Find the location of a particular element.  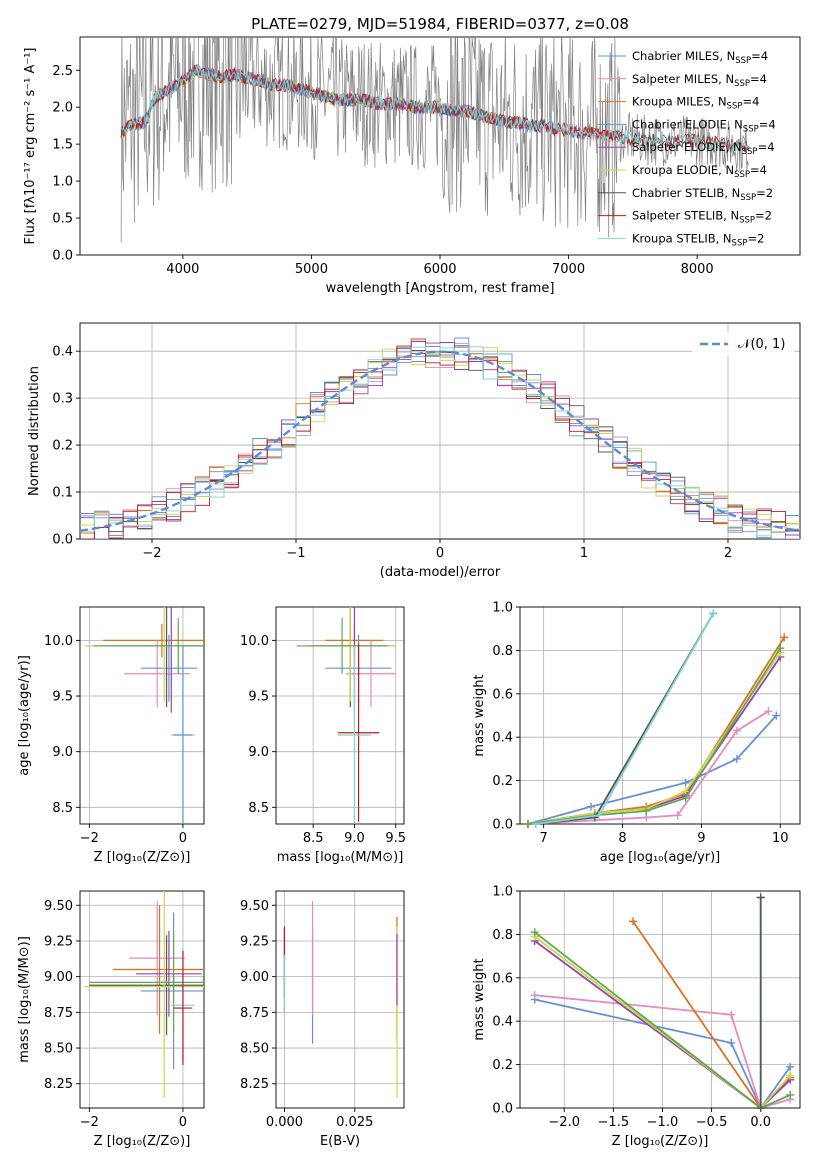

y-tick-label: 0.1 is located at coordinates (62, 493).